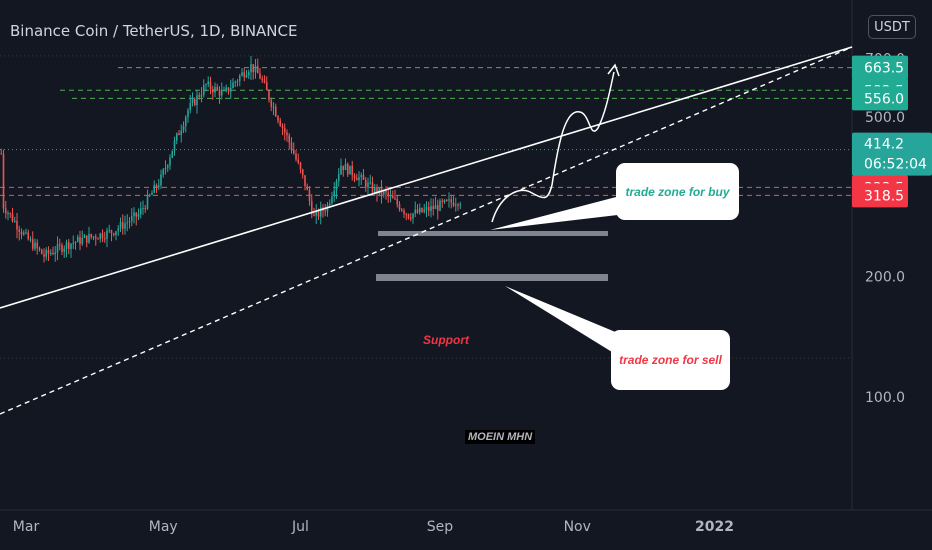  What do you see at coordinates (880, 195) in the screenshot?
I see `price-tag-box` at bounding box center [880, 195].